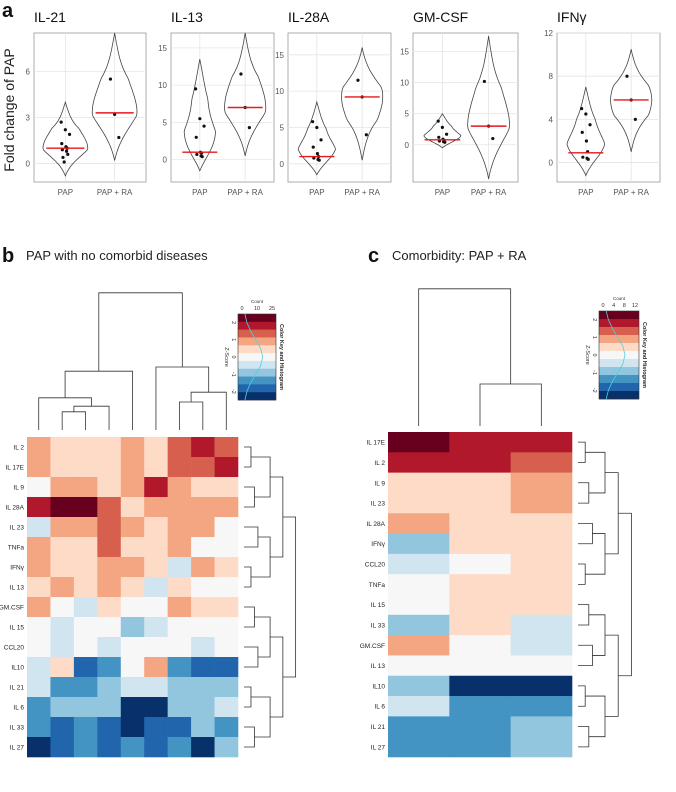 This screenshot has height=792, width=676. What do you see at coordinates (378, 727) in the screenshot?
I see `row-label: IL 21` at bounding box center [378, 727].